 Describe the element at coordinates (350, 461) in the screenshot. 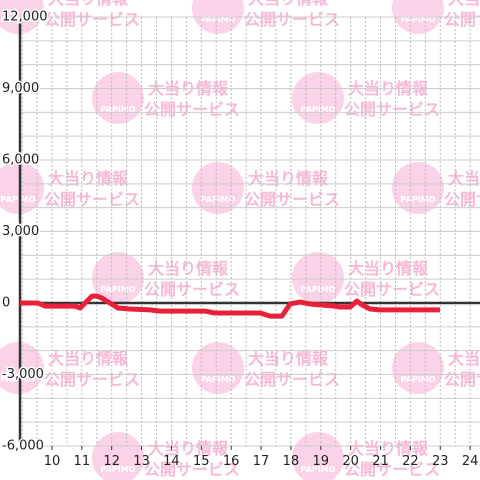

I see `x-tick-label: 20` at that location.